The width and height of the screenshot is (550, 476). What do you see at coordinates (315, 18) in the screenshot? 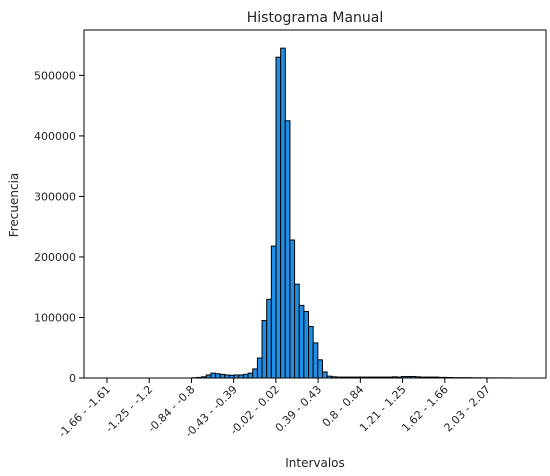
I see `chart-title: Histograma Manual` at bounding box center [315, 18].